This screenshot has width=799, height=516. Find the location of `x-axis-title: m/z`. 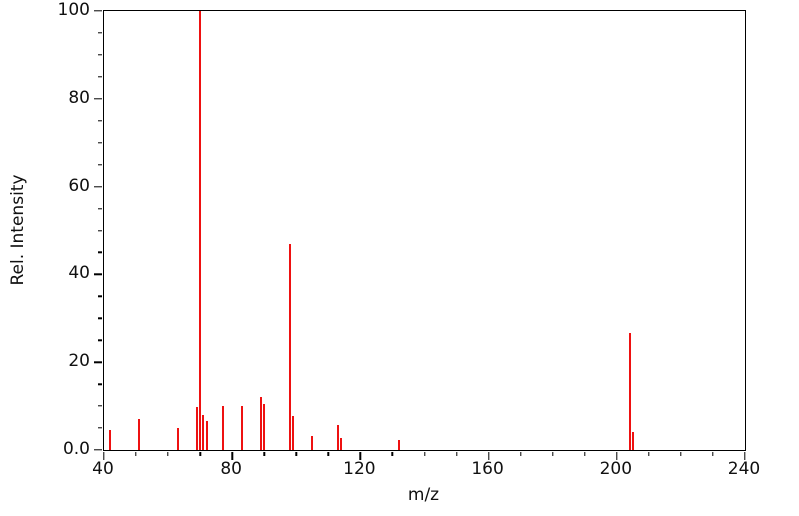

x-axis-title: m/z is located at coordinates (423, 495).